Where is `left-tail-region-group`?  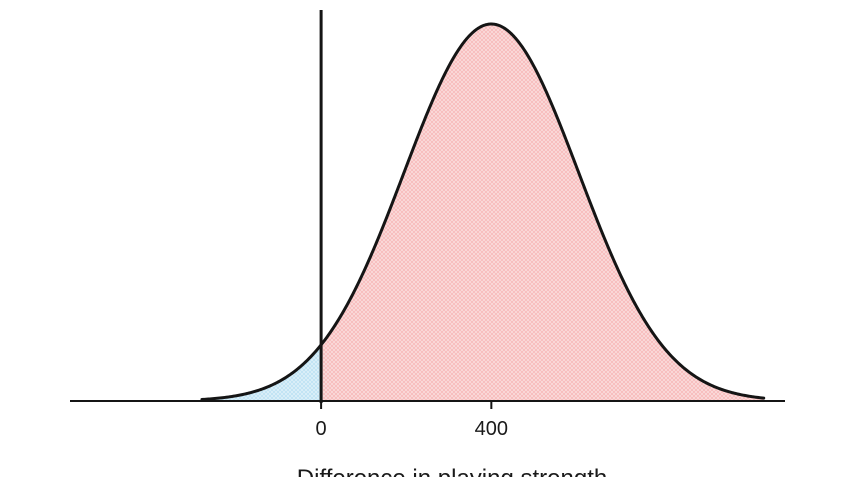 left-tail-region-group is located at coordinates (261, 372).